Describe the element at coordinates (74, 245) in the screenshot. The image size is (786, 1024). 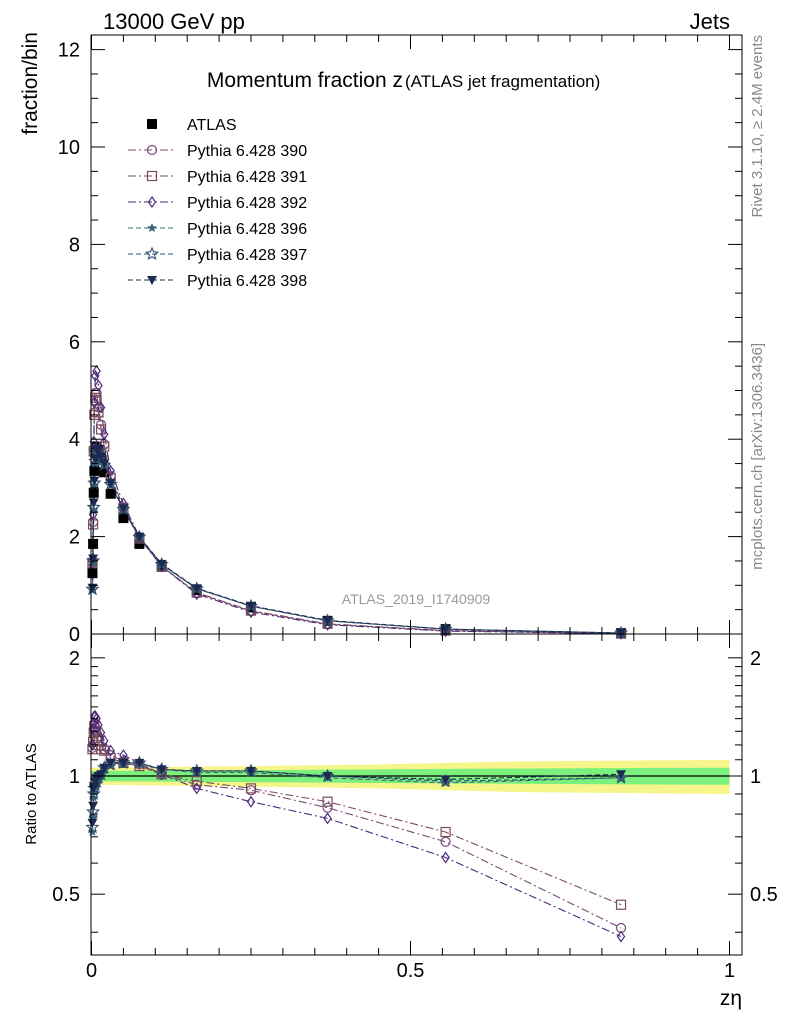
I see `y-tick-label: 8` at that location.